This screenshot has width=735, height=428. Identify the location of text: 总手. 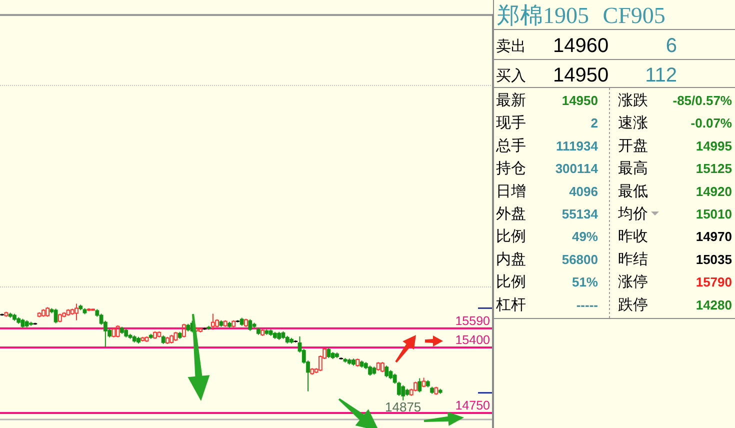
(510, 145).